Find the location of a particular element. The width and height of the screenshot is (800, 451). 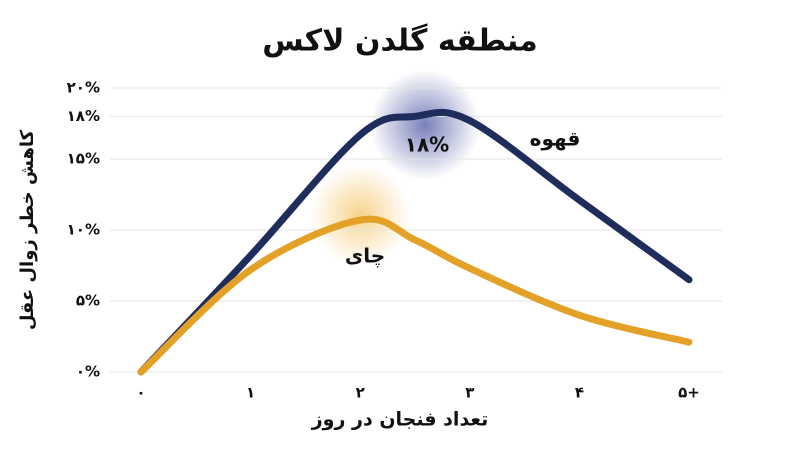

legend-label: قهوه is located at coordinates (555, 139).